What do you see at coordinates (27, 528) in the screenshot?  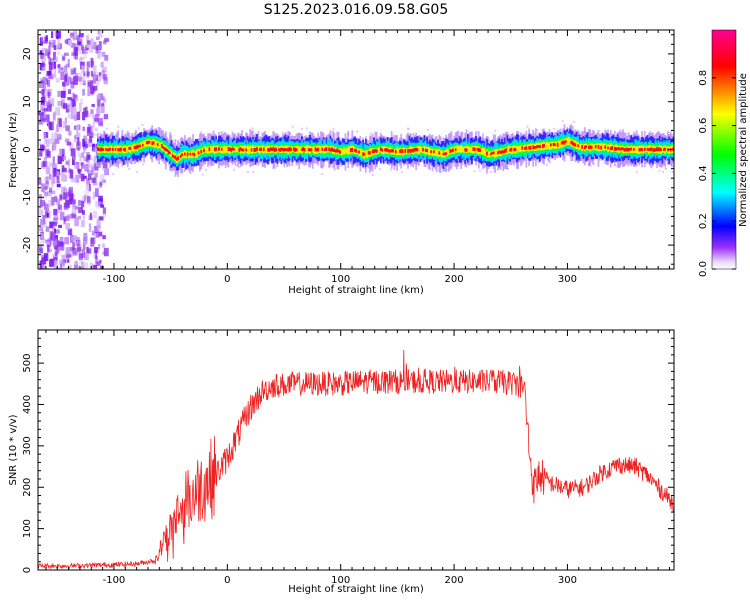 I see `y-tick-label: 100` at bounding box center [27, 528].